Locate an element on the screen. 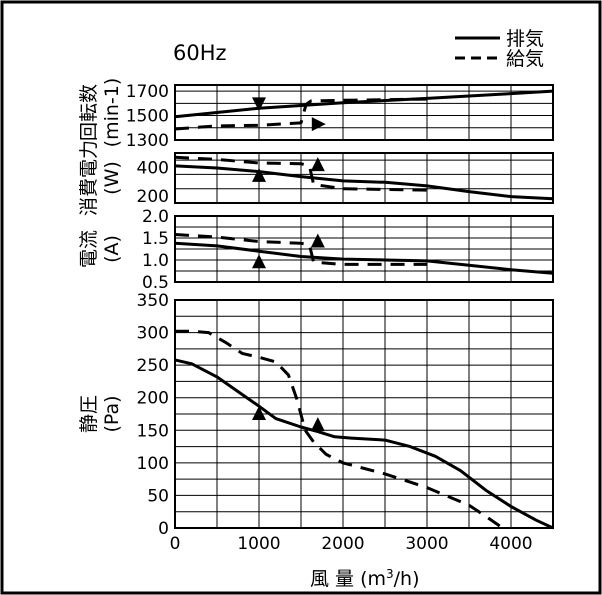 This screenshot has width=602, height=595. y-tick-label: 50 is located at coordinates (158, 496).